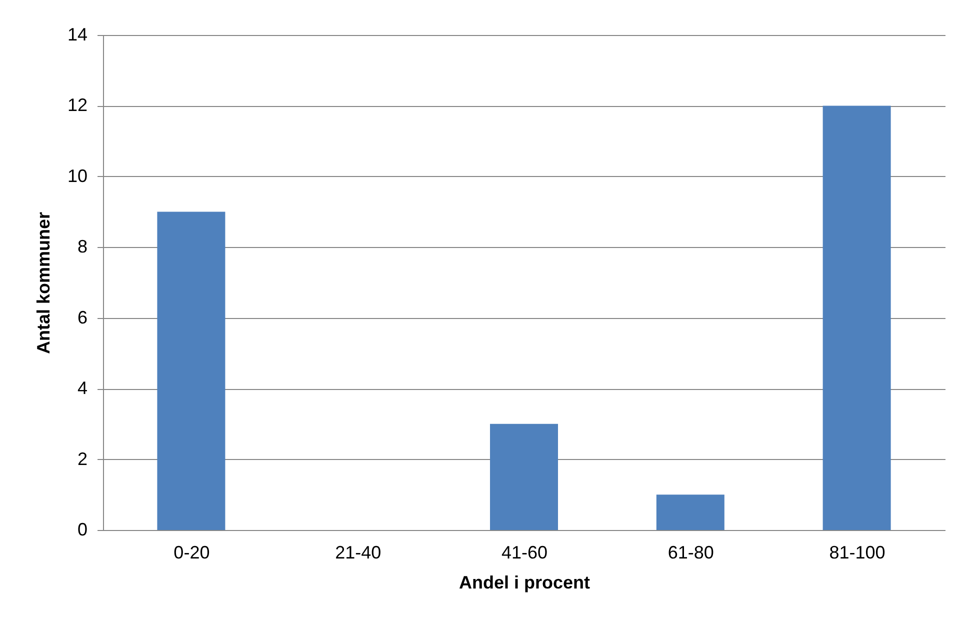 The image size is (973, 642). What do you see at coordinates (857, 552) in the screenshot?
I see `x-tick-label: 81-100` at bounding box center [857, 552].